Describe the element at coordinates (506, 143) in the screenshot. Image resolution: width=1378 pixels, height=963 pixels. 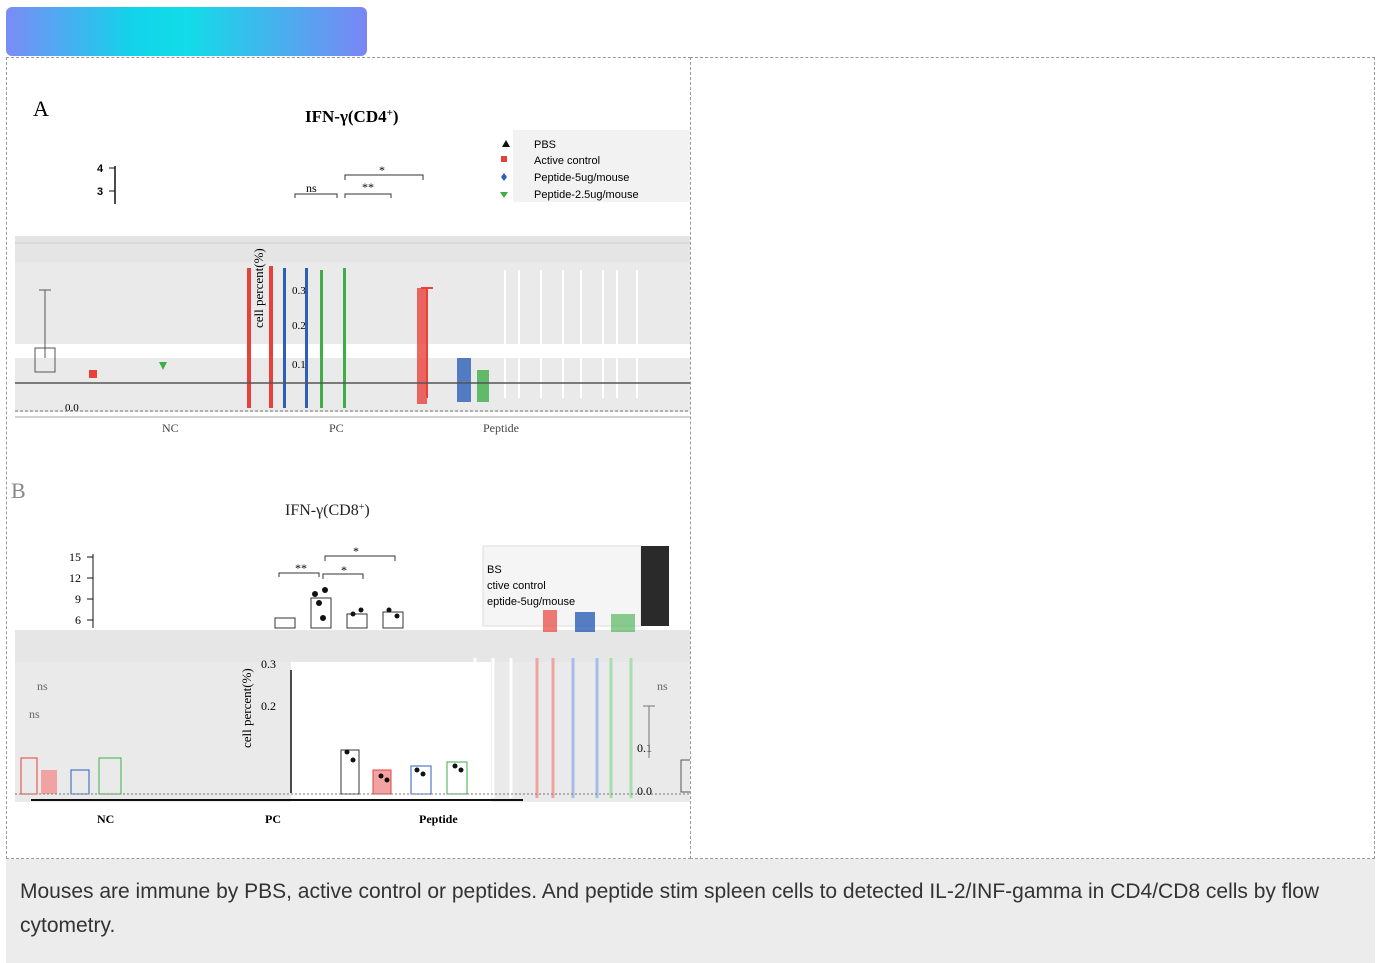
I see `pbs-marker-icon` at that location.